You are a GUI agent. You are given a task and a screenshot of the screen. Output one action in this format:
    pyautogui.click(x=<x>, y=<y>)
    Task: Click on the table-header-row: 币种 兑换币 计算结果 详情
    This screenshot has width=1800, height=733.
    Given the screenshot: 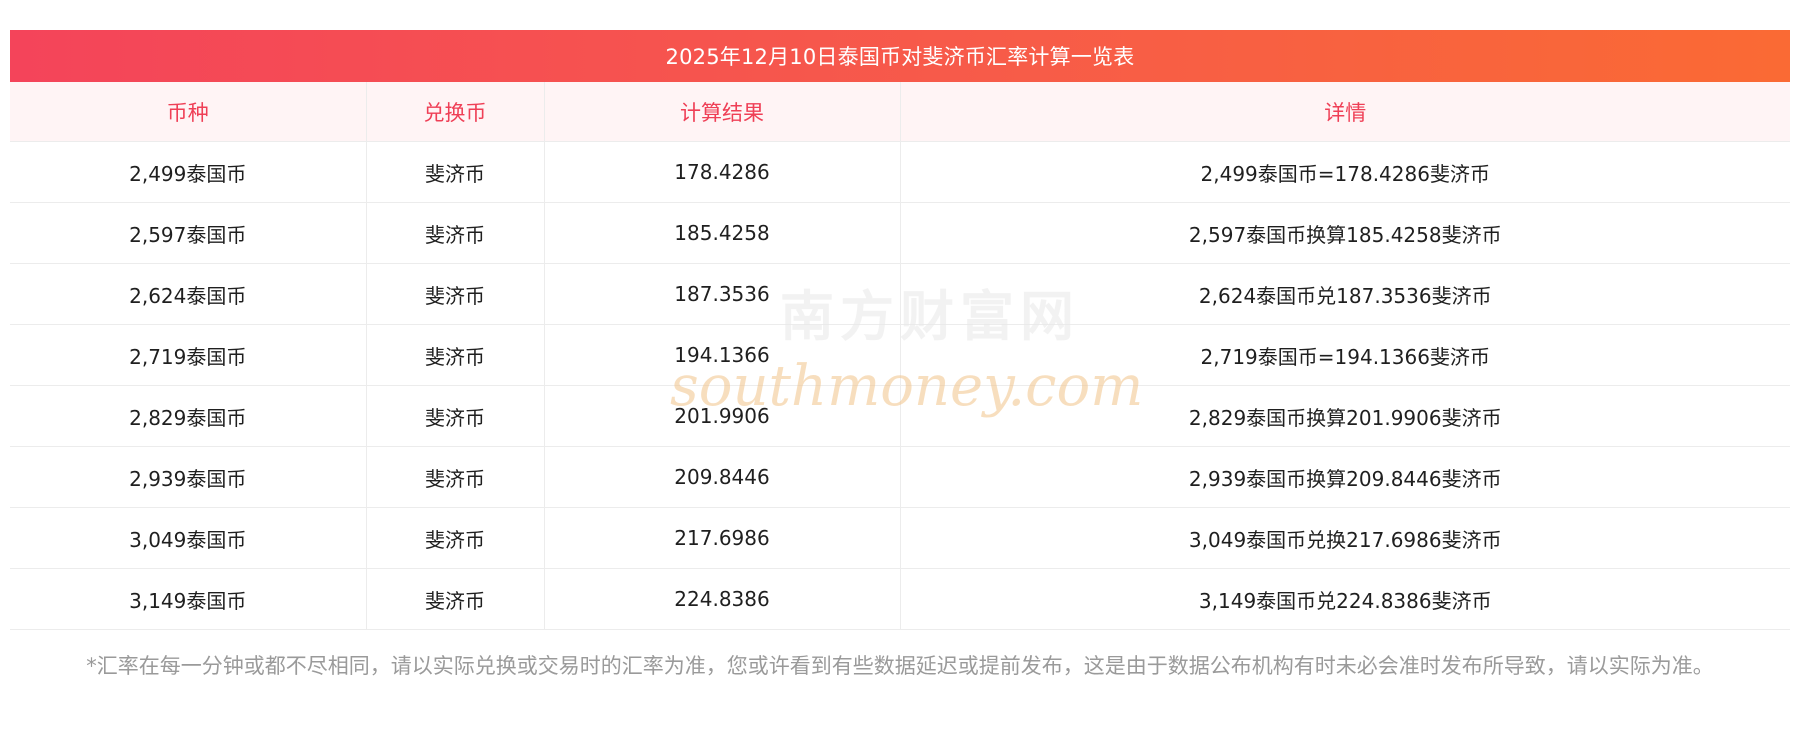 What is the action you would take?
    pyautogui.click(x=900, y=112)
    